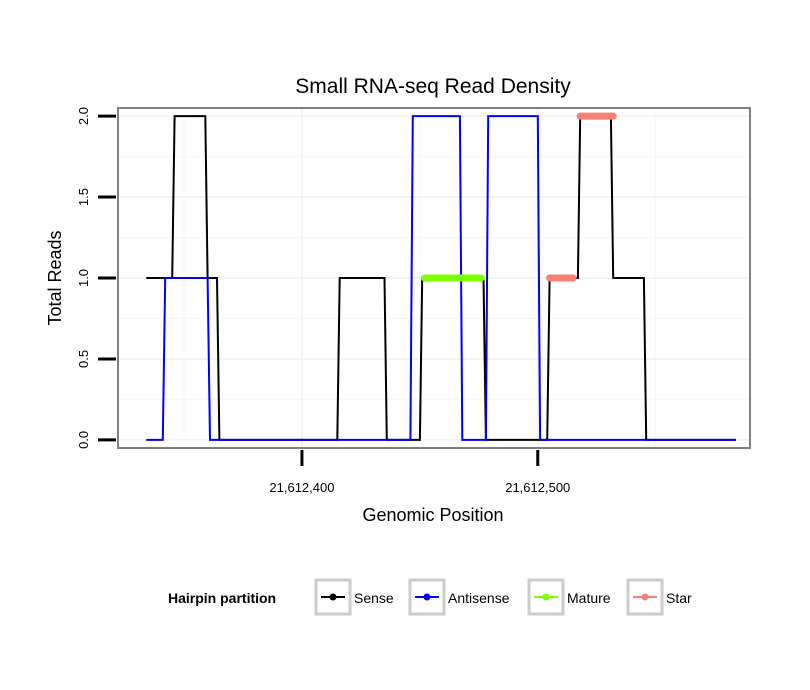 The image size is (810, 690). I want to click on x-axis-label: Genomic Position, so click(432, 515).